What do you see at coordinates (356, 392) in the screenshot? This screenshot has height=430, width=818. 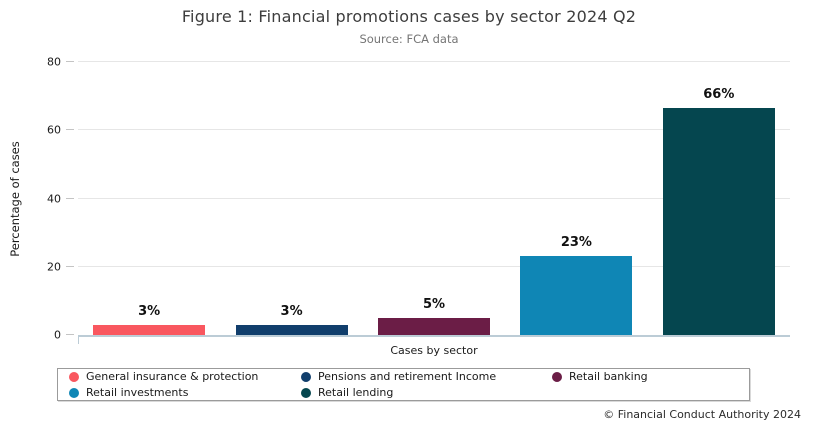 I see `legend-label: Retail lending` at bounding box center [356, 392].